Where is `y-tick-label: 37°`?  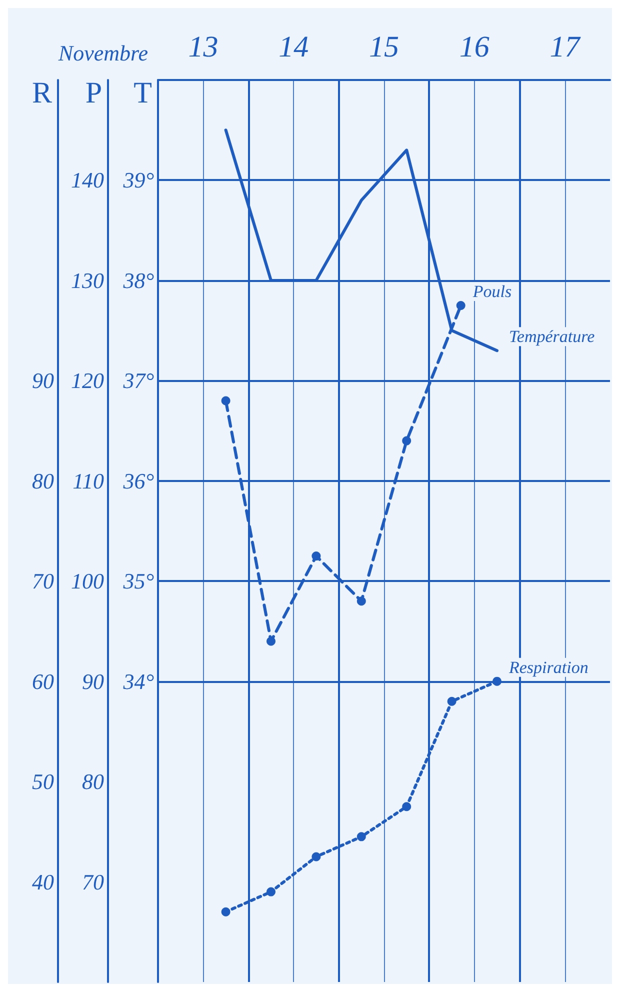
y-tick-label: 37° is located at coordinates (138, 381).